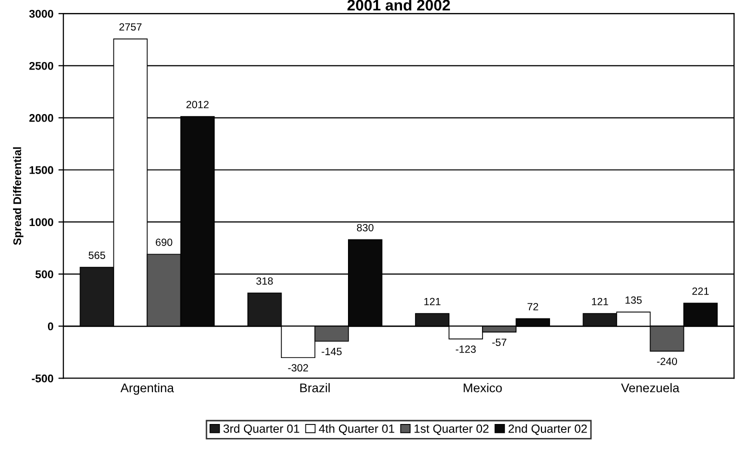 The image size is (737, 453). Describe the element at coordinates (650, 387) in the screenshot. I see `x-tick-label: Venezuela` at that location.